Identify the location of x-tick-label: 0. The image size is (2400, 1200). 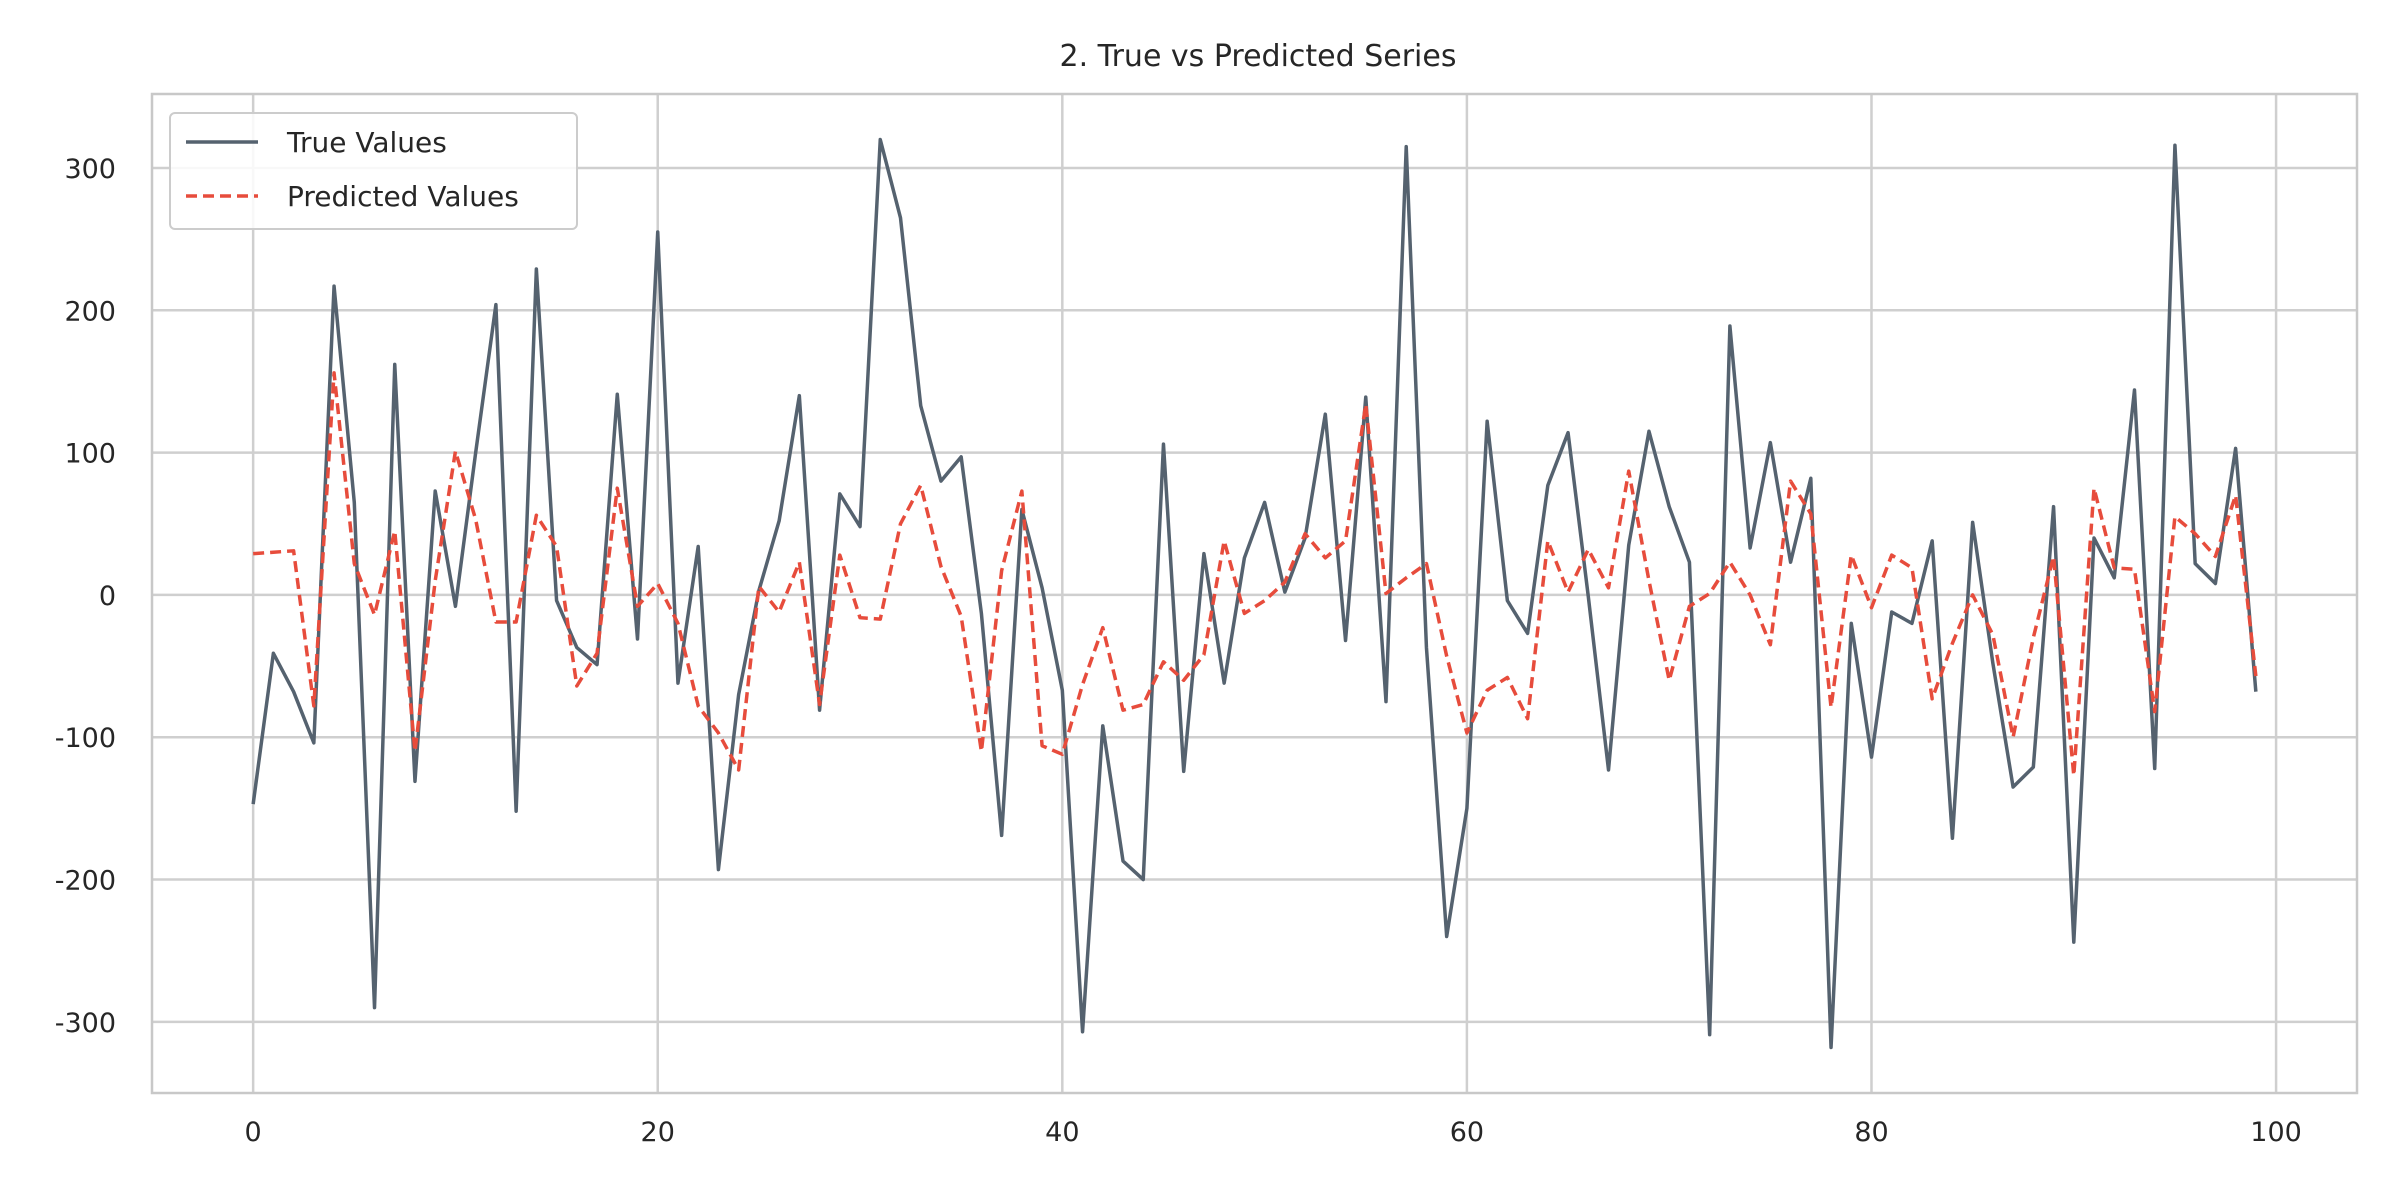
(253, 1132).